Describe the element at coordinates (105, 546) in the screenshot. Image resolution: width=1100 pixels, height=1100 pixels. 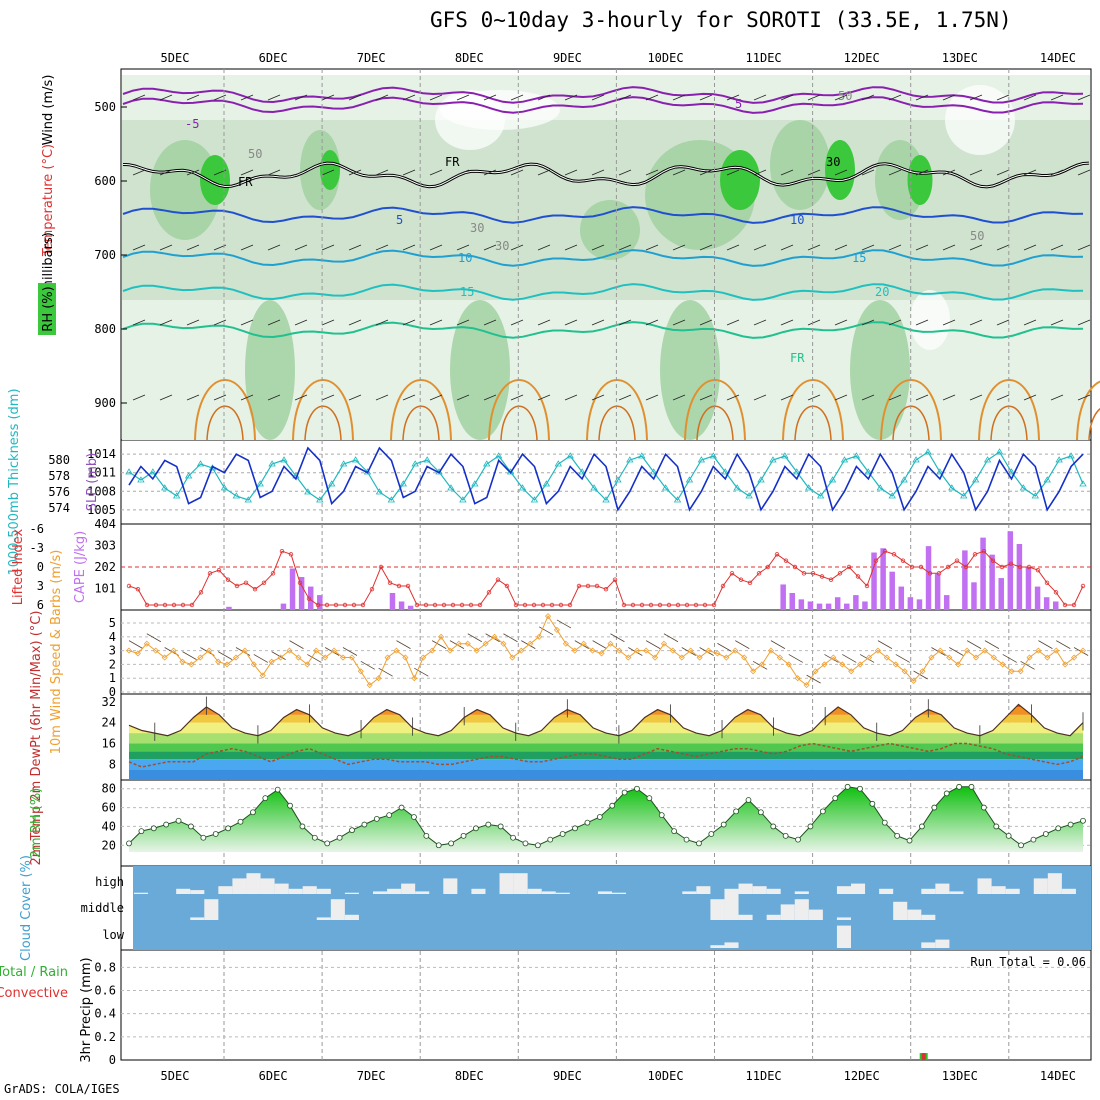
I see `cape-tick-label: 303` at that location.